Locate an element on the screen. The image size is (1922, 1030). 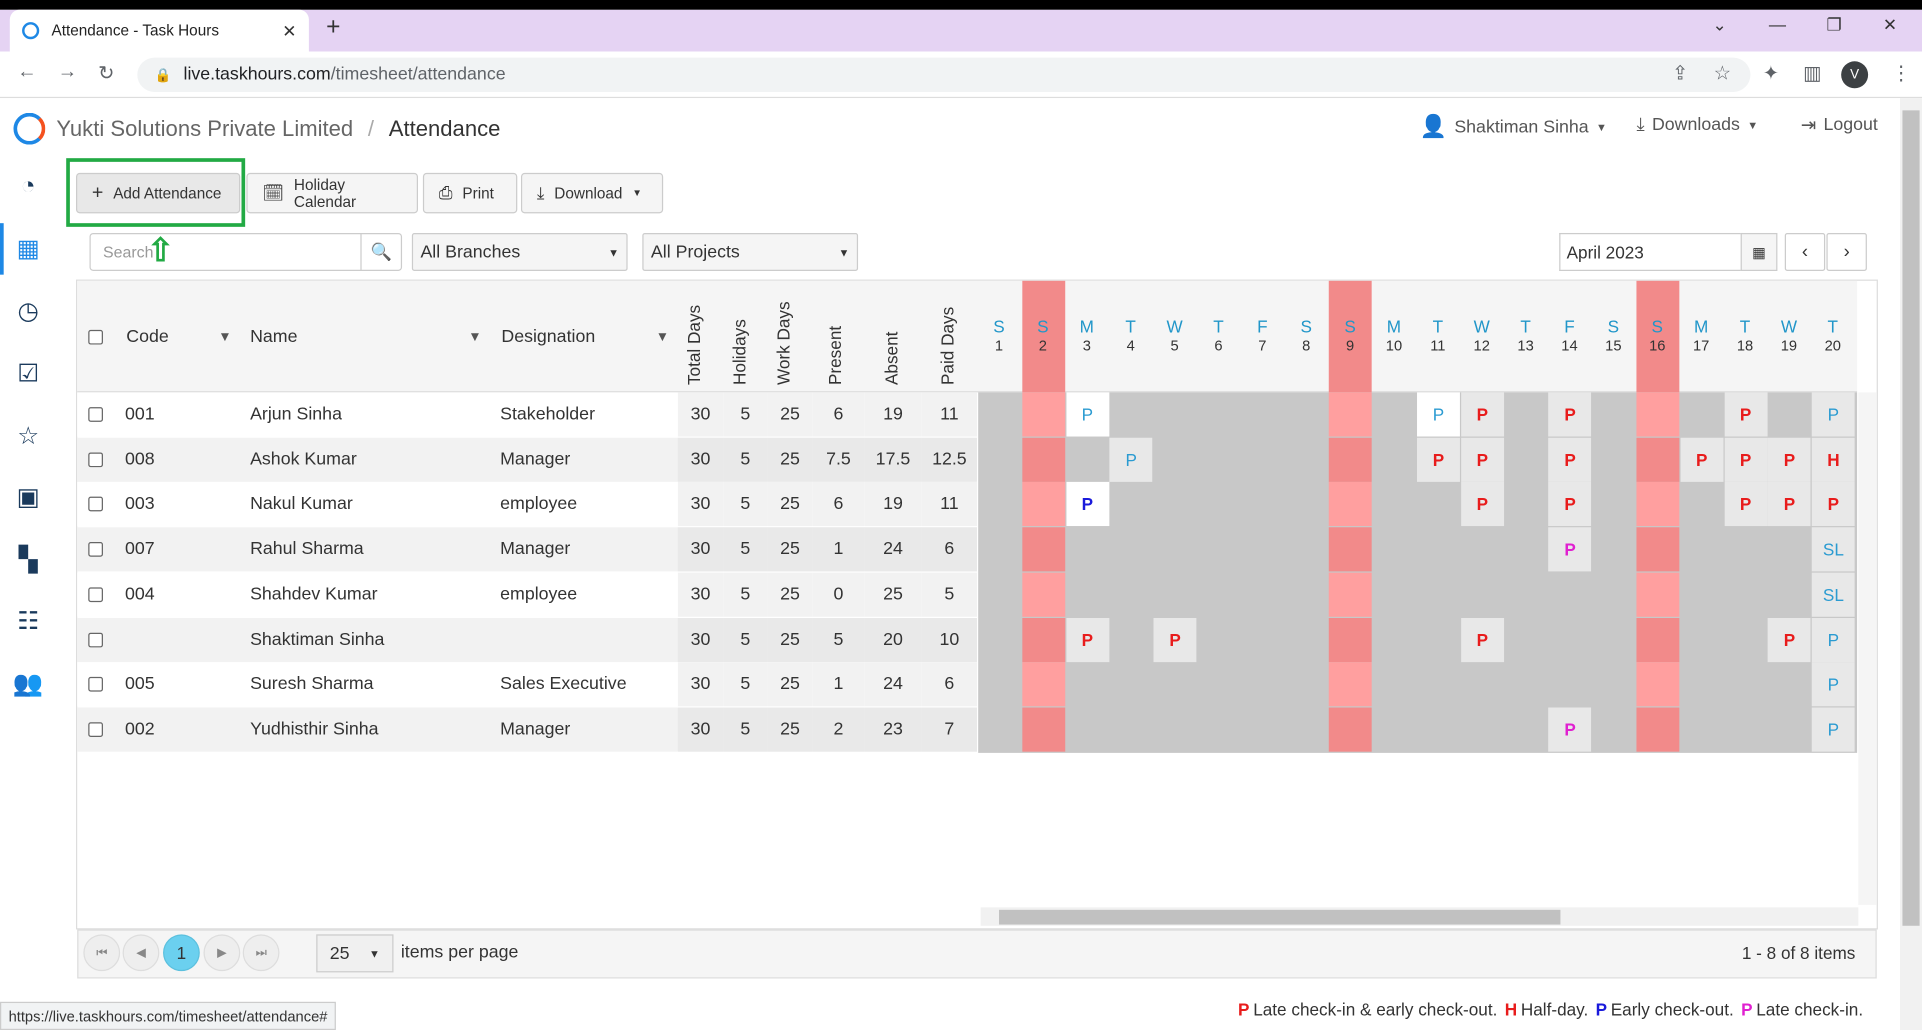
close-icon: ✕ is located at coordinates (289, 30).